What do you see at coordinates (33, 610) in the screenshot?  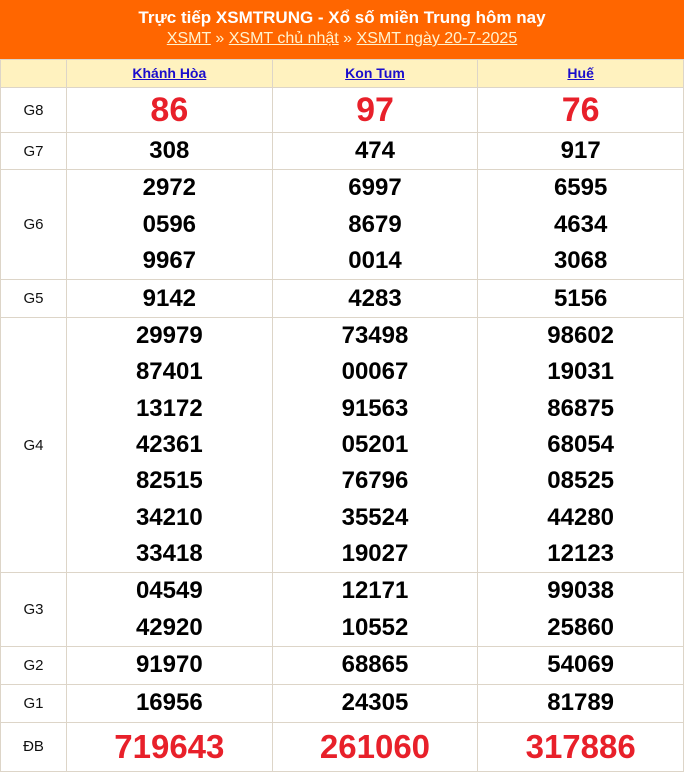 I see `prize-label: G3` at bounding box center [33, 610].